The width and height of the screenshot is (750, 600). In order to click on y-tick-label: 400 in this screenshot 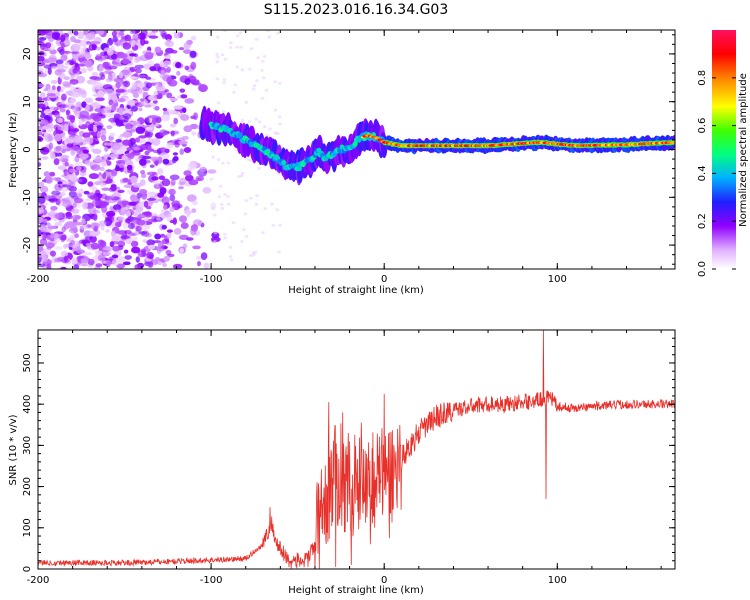, I will do `click(27, 404)`.